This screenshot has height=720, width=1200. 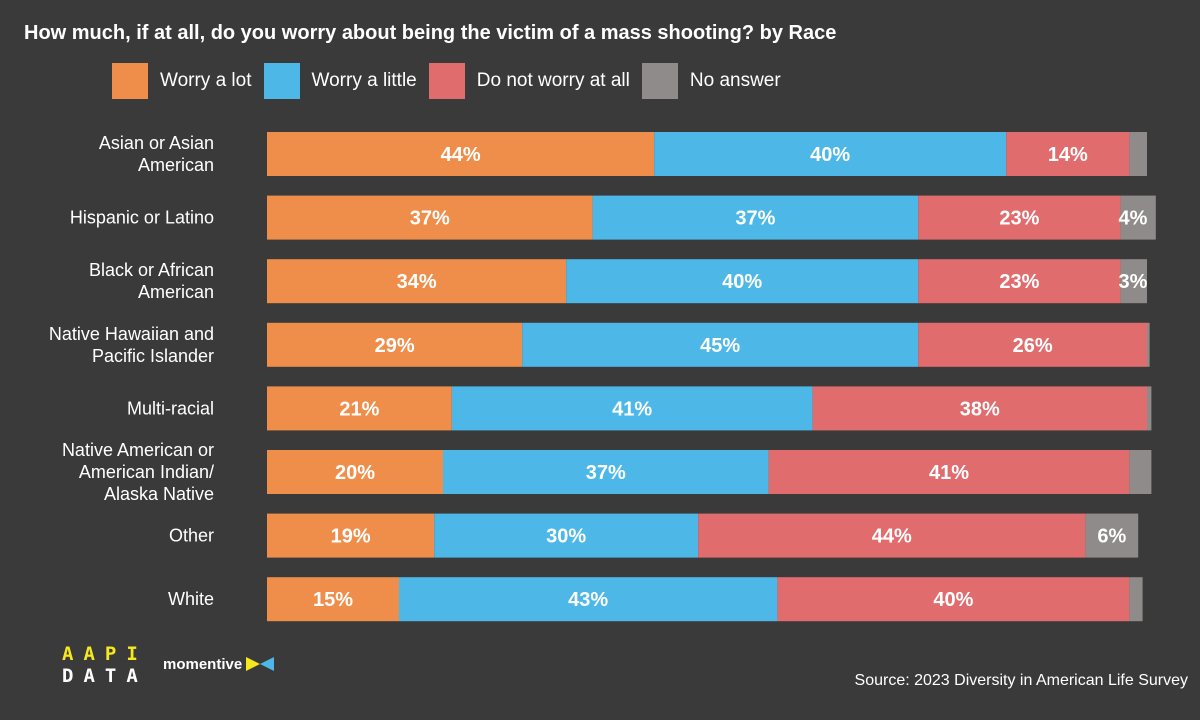 I want to click on data-label: 29%, so click(x=395, y=346).